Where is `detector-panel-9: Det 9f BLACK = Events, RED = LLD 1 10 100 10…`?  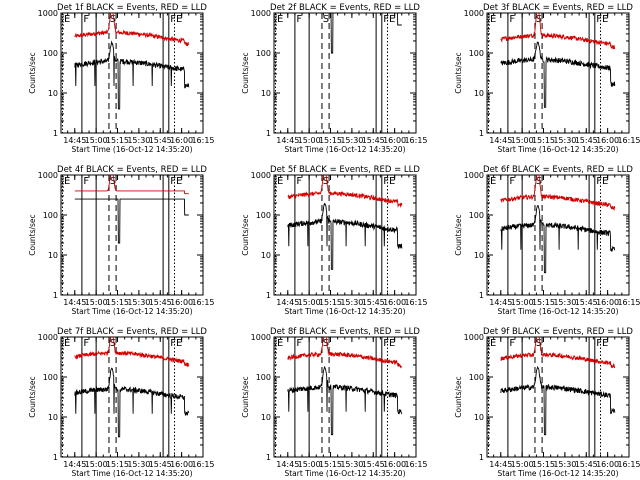 detector-panel-9: Det 9f BLACK = Events, RED = LLD 1 10 100 10… is located at coordinates (547, 402).